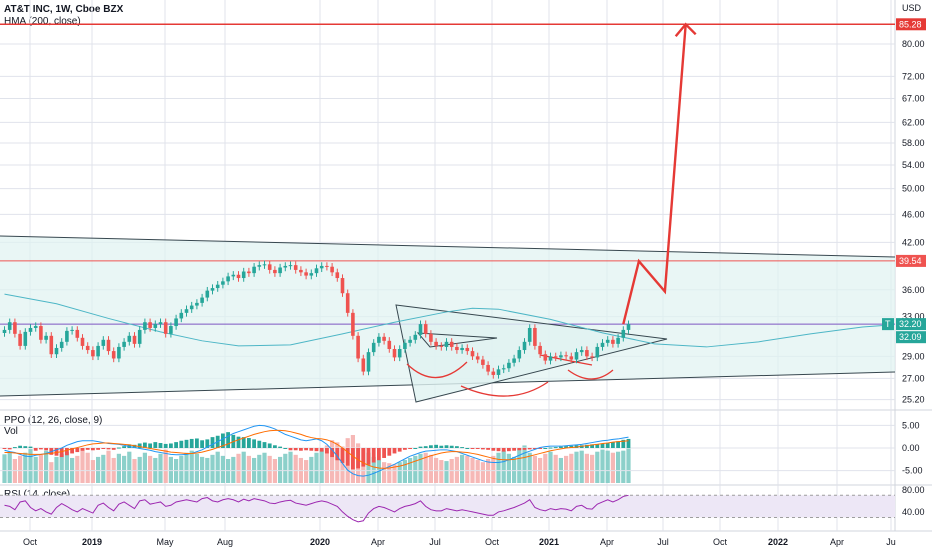 The width and height of the screenshot is (932, 550). What do you see at coordinates (448, 246) in the screenshot?
I see `channel-upper-line` at bounding box center [448, 246].